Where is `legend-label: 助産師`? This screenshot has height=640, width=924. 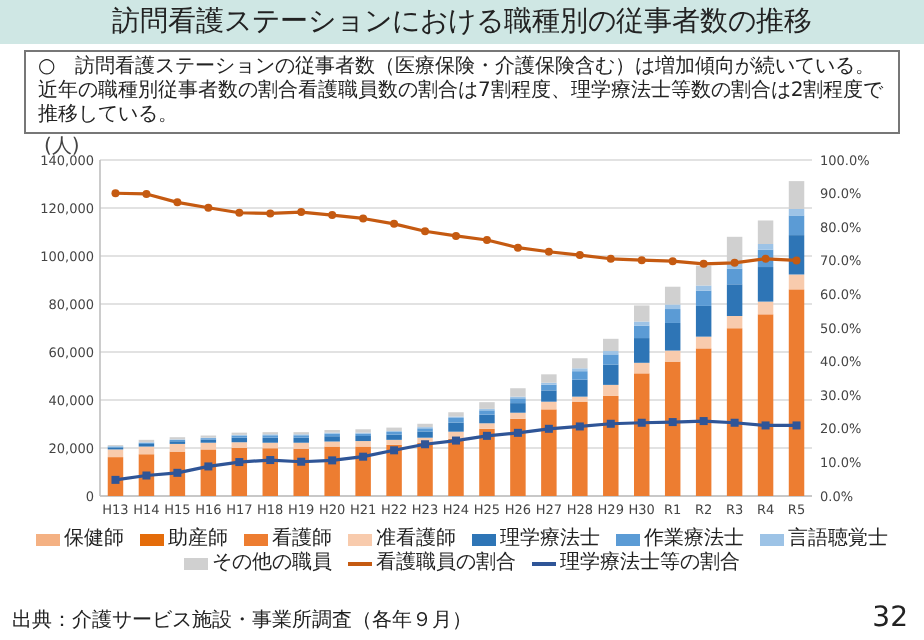 legend-label: 助産師 is located at coordinates (197, 540).